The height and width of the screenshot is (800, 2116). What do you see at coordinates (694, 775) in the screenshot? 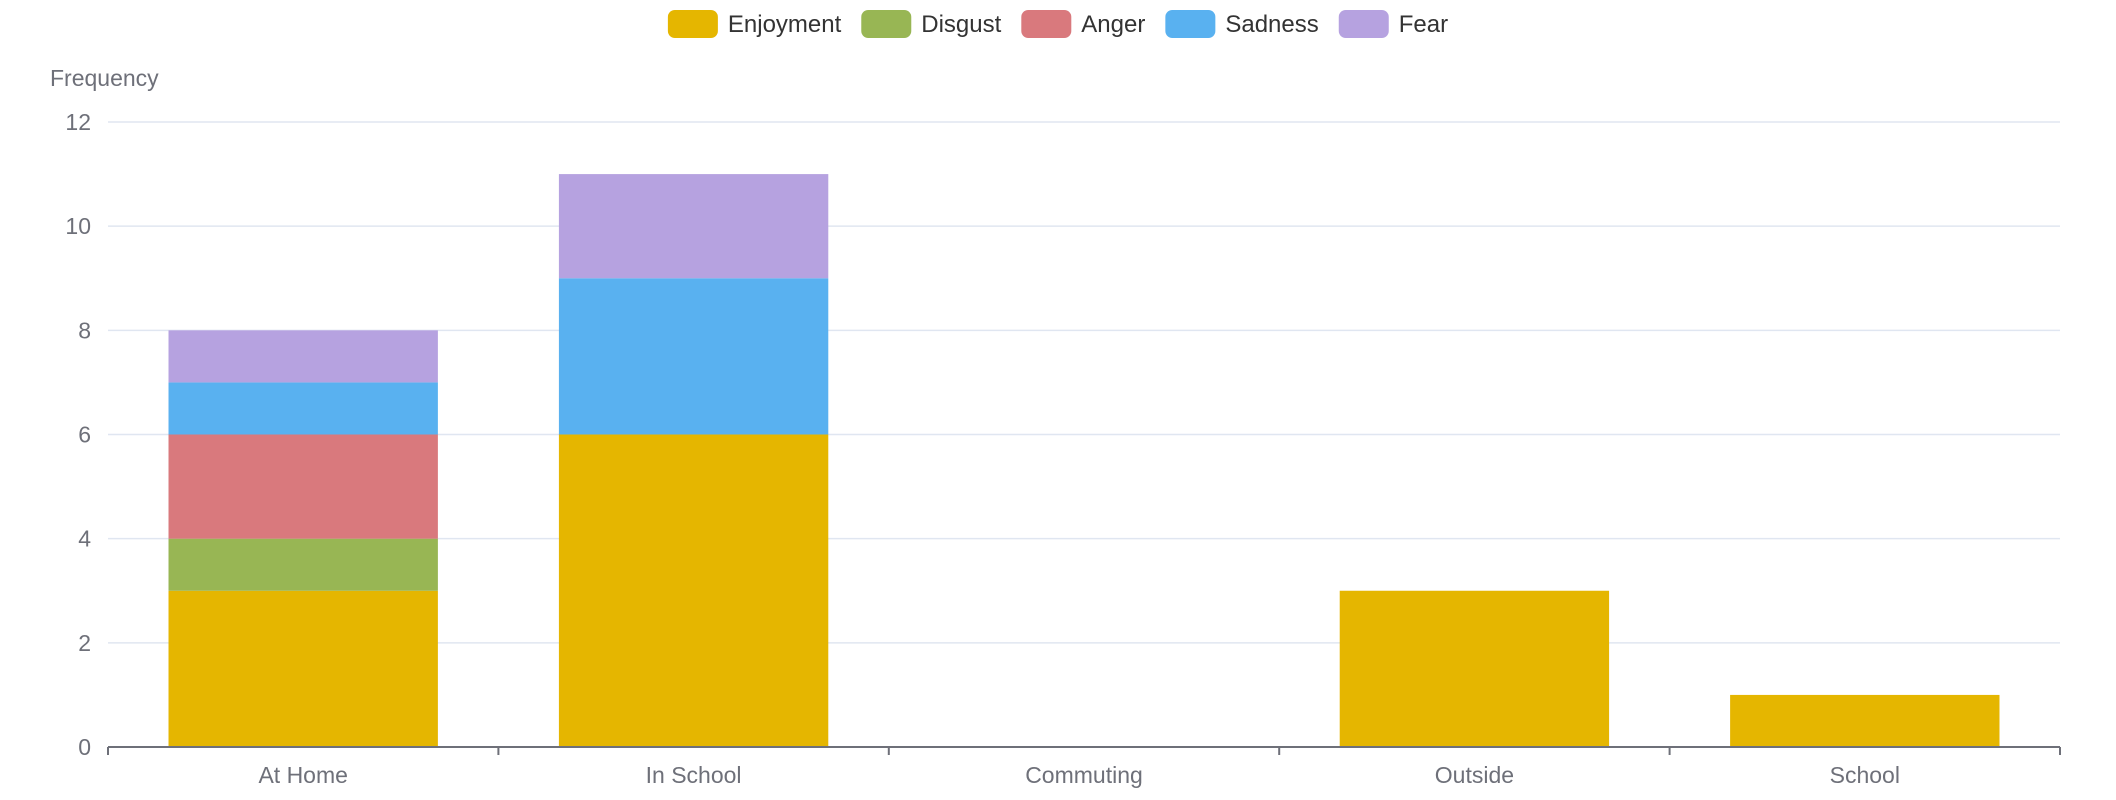
I see `x-tick-label-in-school: In School` at bounding box center [694, 775].